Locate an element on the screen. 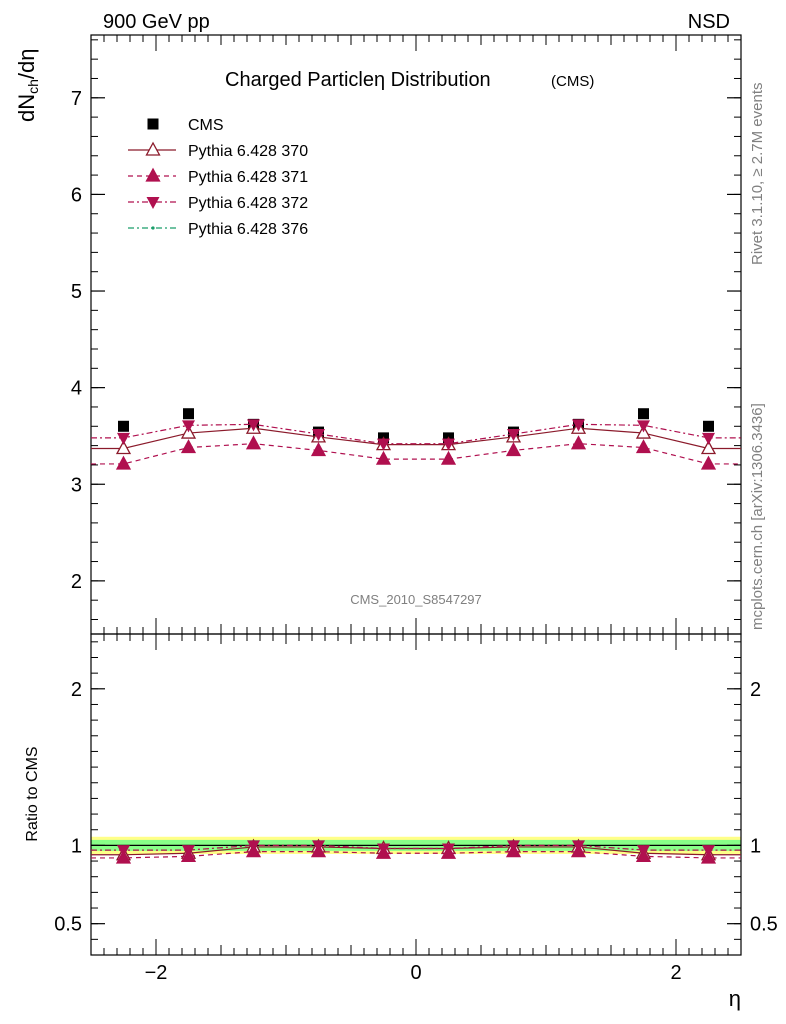  legend-label-cms: CMS is located at coordinates (206, 125).